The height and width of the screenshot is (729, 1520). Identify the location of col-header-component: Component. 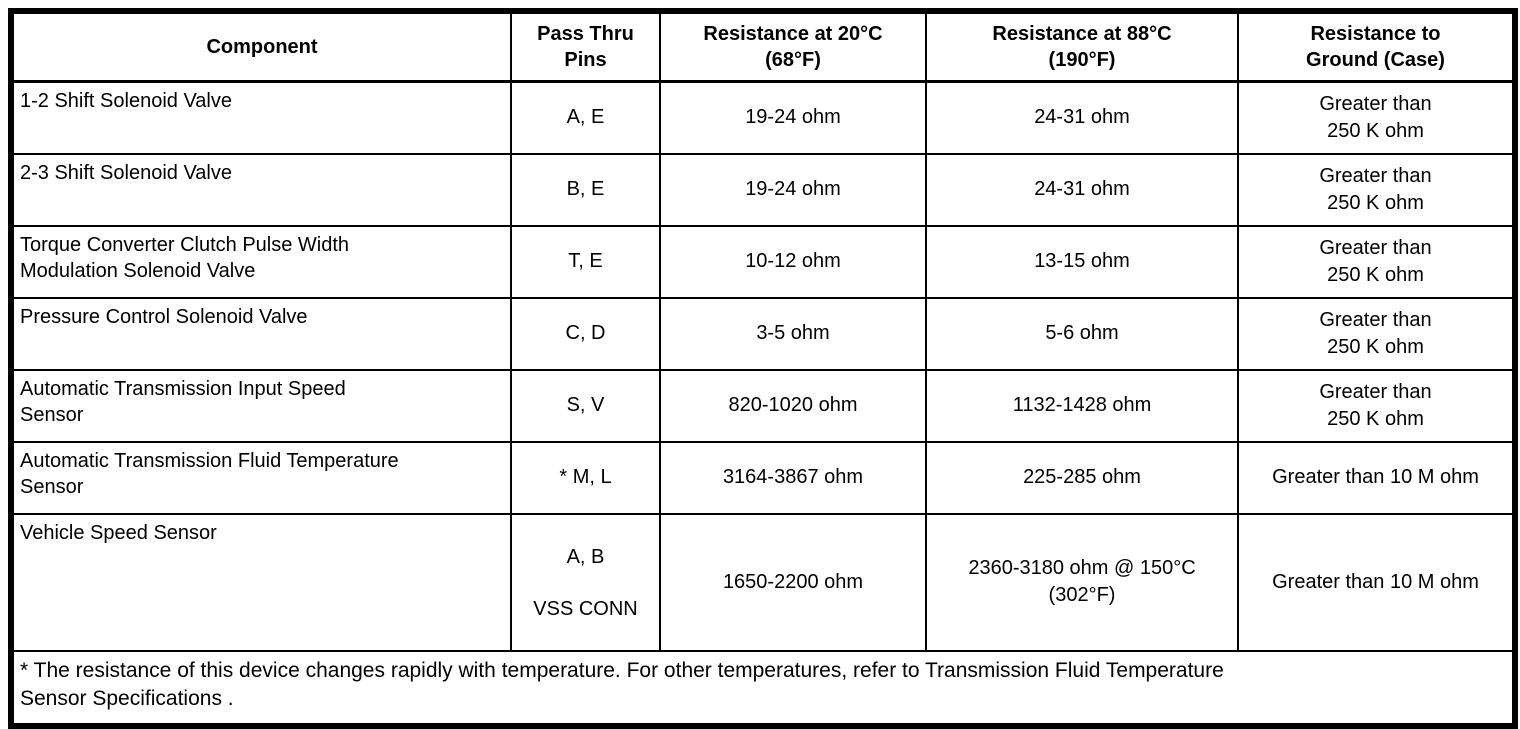
(261, 46).